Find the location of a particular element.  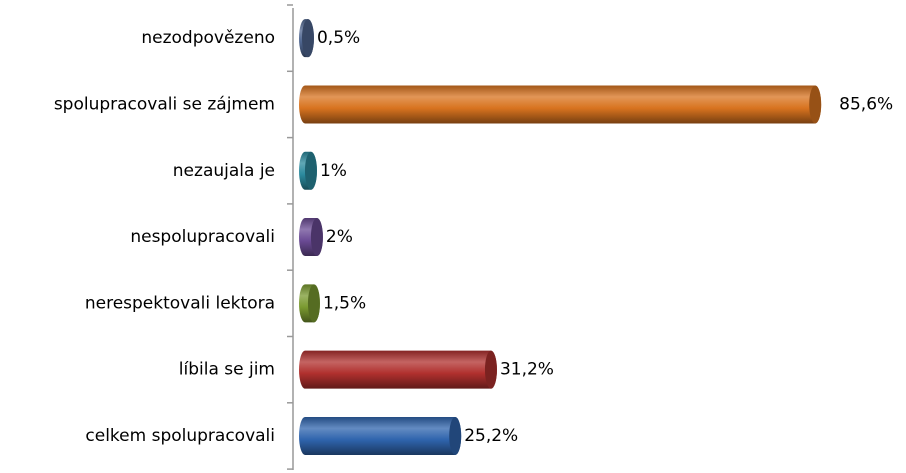

value-label: 0,5% is located at coordinates (338, 38).